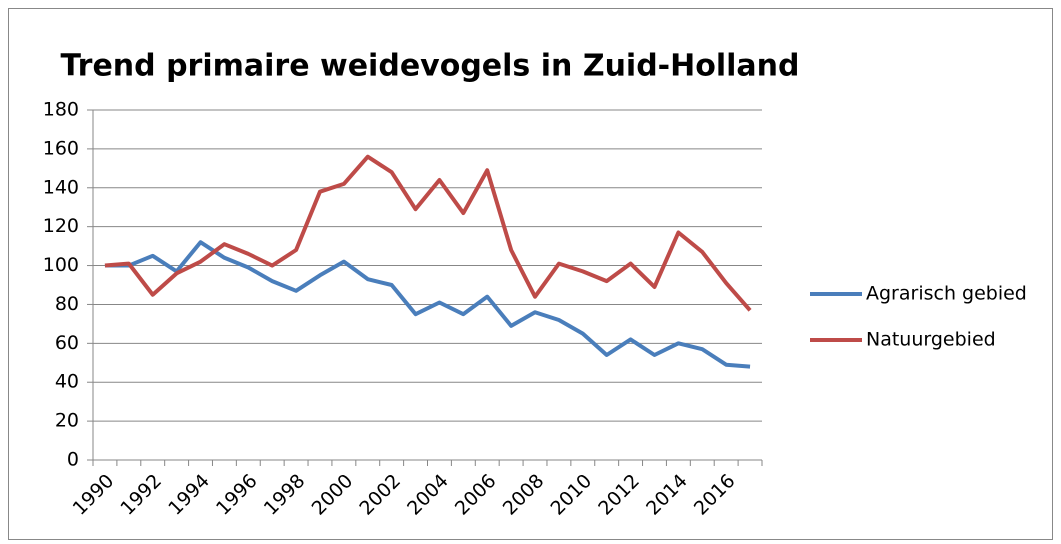 Image resolution: width=1061 pixels, height=544 pixels. I want to click on y-tick-label: 40, so click(67, 382).